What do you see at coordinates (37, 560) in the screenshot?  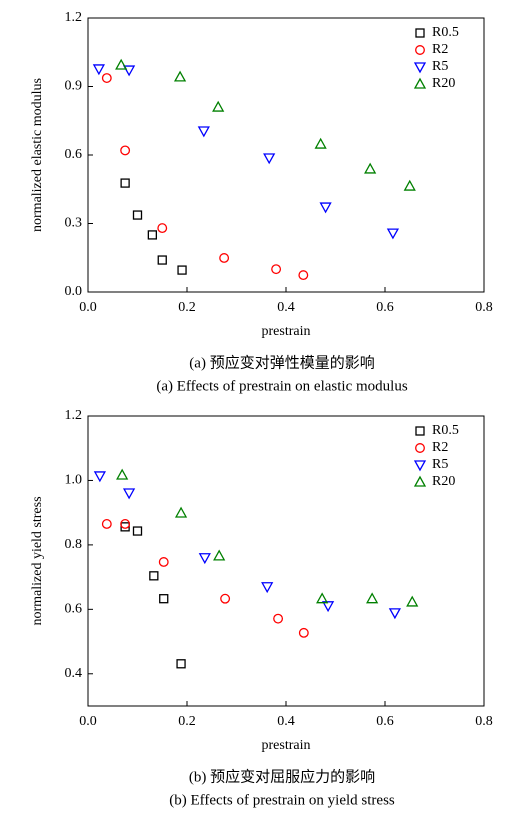 I see `y-axis-label: normalized yield stress` at bounding box center [37, 560].